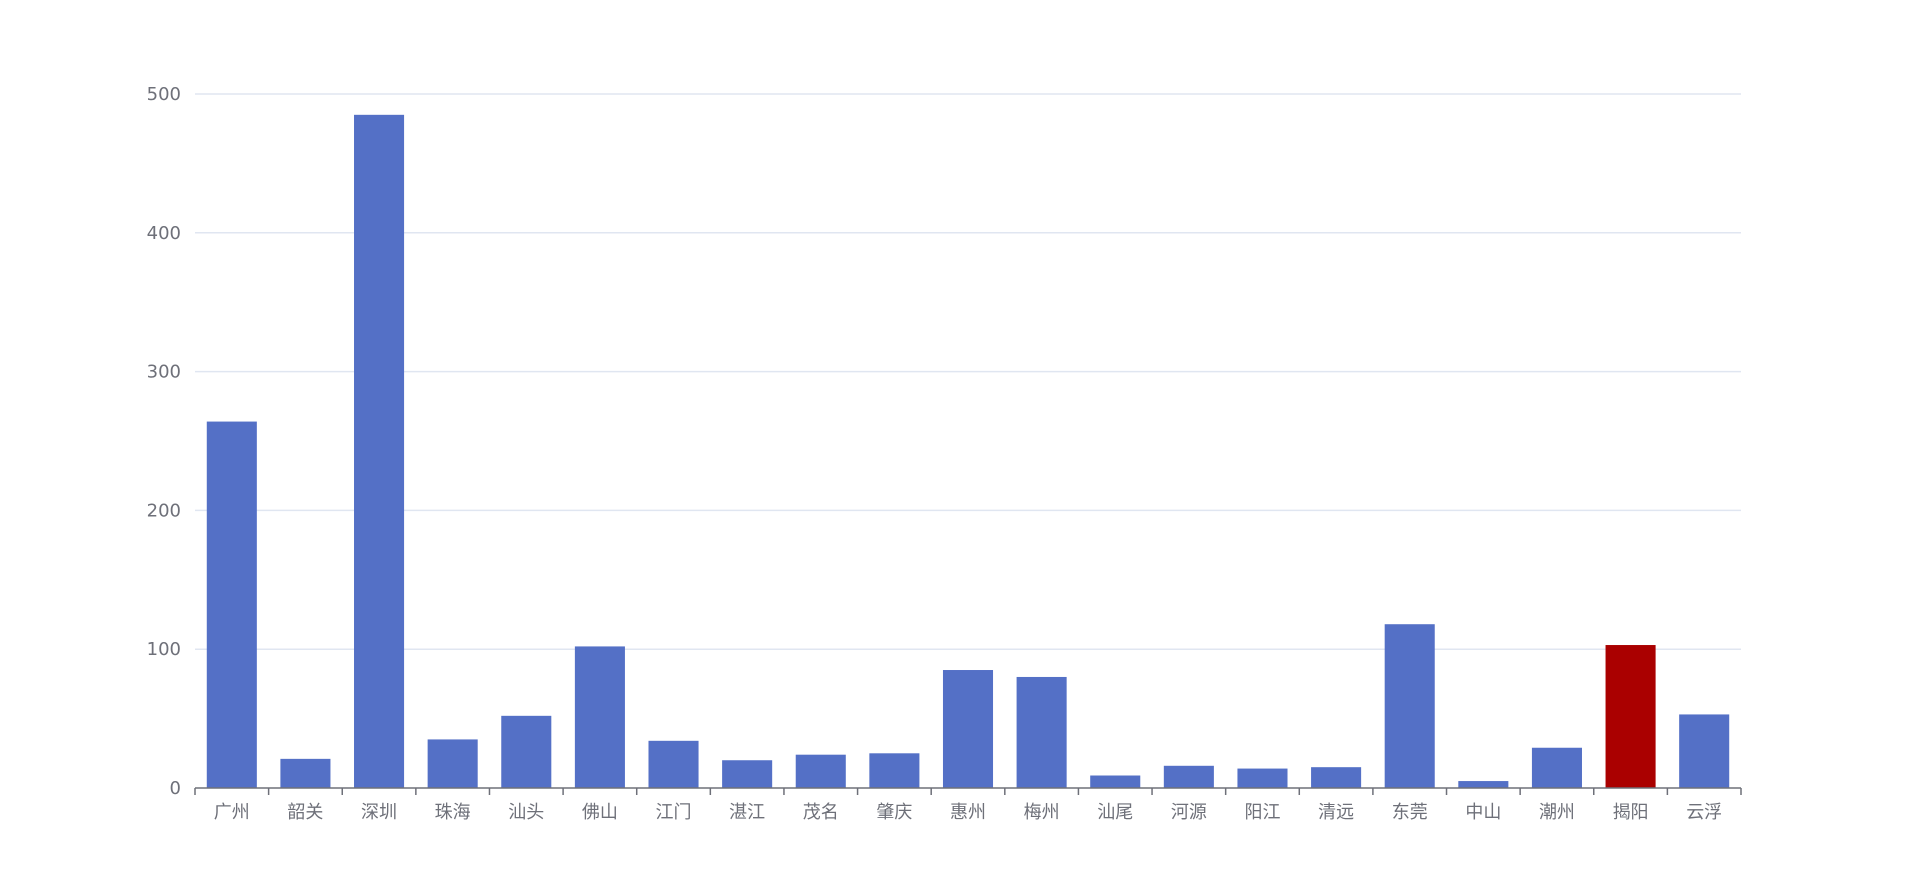 The image size is (1920, 892). What do you see at coordinates (894, 812) in the screenshot?
I see `x-tick-label: 肇庆` at bounding box center [894, 812].